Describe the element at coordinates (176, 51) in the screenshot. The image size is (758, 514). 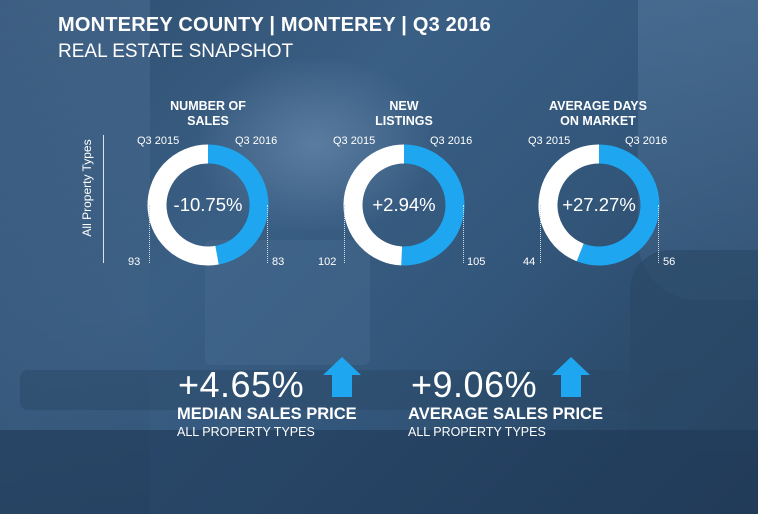
I see `page-subtitle: REAL ESTATE SNAPSHOT` at that location.